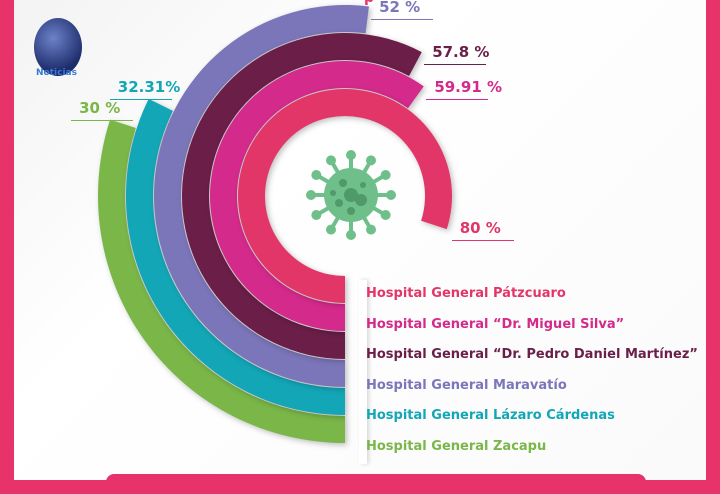  I want to click on bottom-banner, so click(376, 484).